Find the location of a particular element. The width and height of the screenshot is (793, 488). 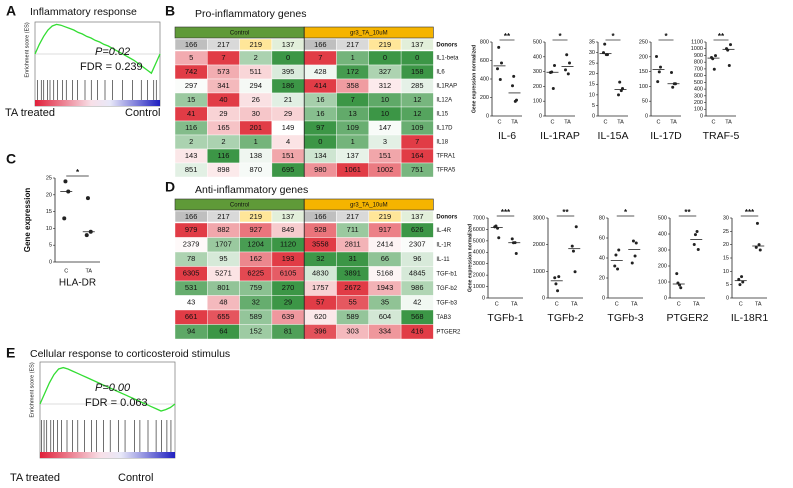

y-tick-label: 15 is located at coordinates (592, 85).